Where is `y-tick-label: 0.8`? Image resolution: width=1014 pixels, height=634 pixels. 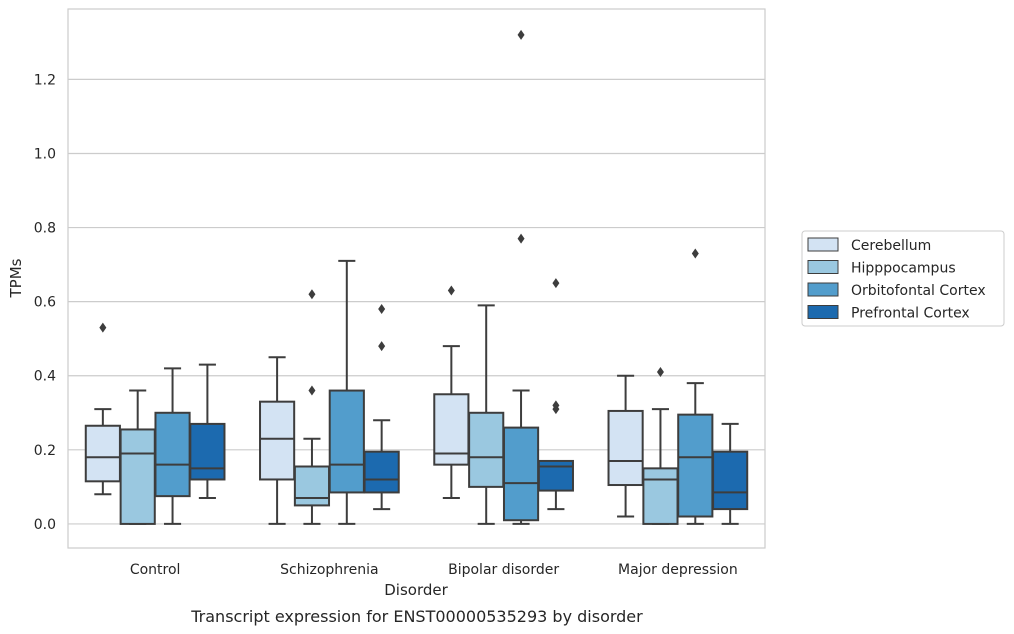 y-tick-label: 0.8 is located at coordinates (45, 229).